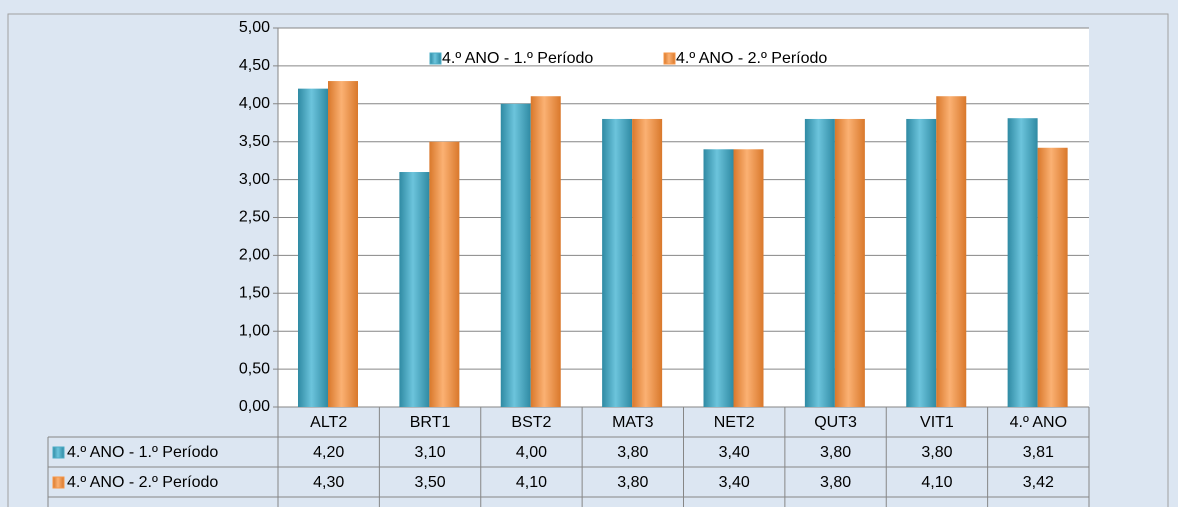 Image resolution: width=1178 pixels, height=507 pixels. What do you see at coordinates (254, 330) in the screenshot?
I see `y-tick-label: 1,00` at bounding box center [254, 330].